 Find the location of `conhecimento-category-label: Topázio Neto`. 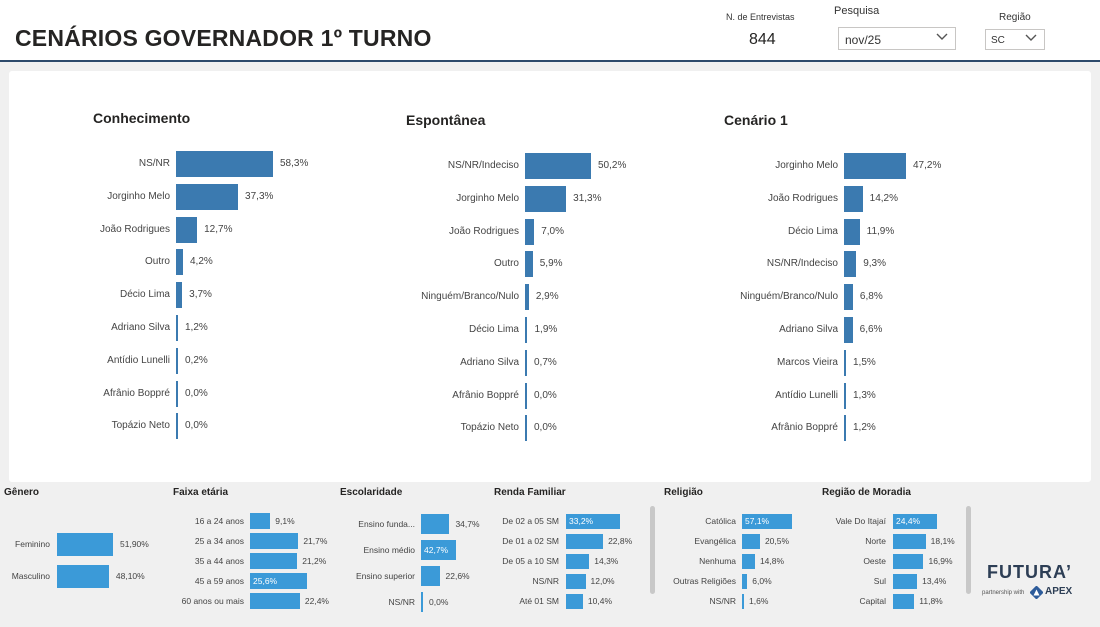

conhecimento-category-label: Topázio Neto is located at coordinates (140, 426).